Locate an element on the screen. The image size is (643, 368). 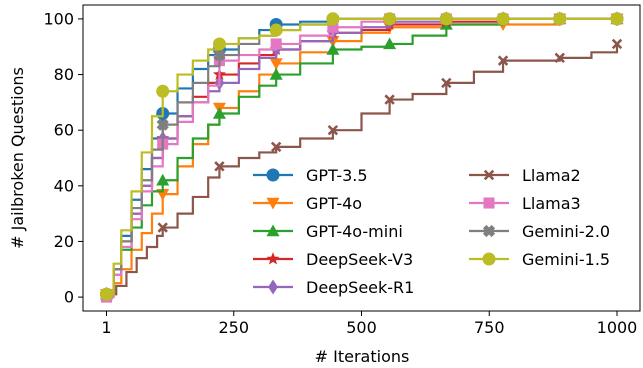
x-tick-label: 1 is located at coordinates (106, 327).